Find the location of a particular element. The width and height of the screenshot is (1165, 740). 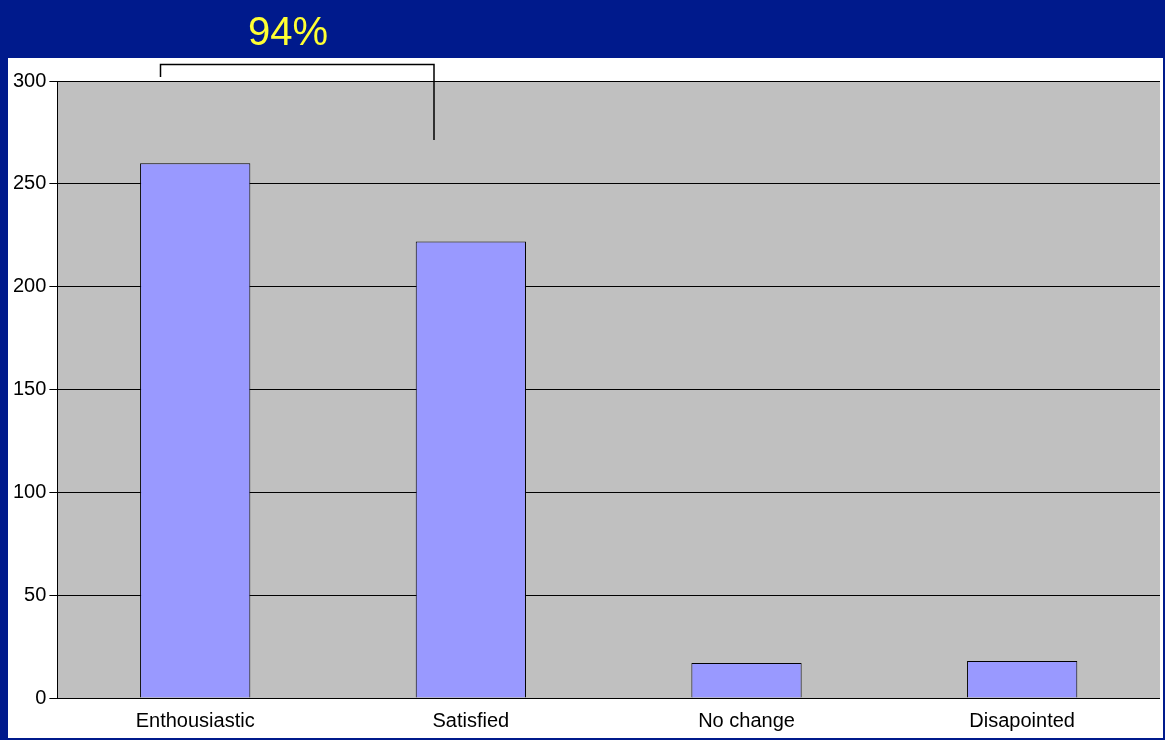

x-tick-label: Disapointed is located at coordinates (1022, 719).